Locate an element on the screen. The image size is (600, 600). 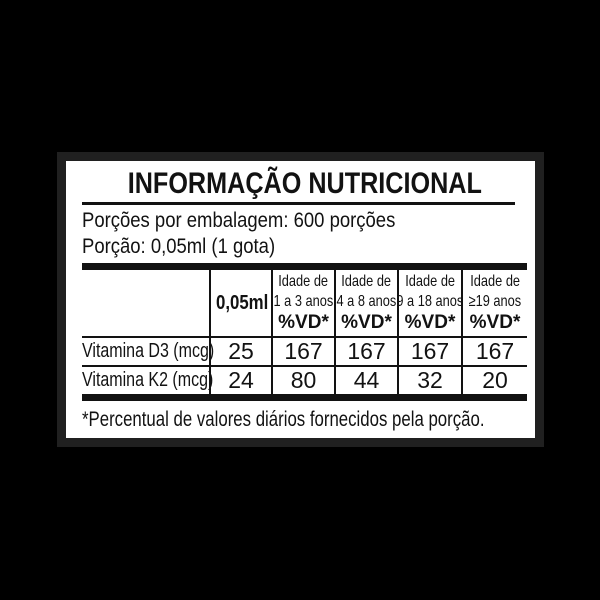
title-divider is located at coordinates (298, 203).